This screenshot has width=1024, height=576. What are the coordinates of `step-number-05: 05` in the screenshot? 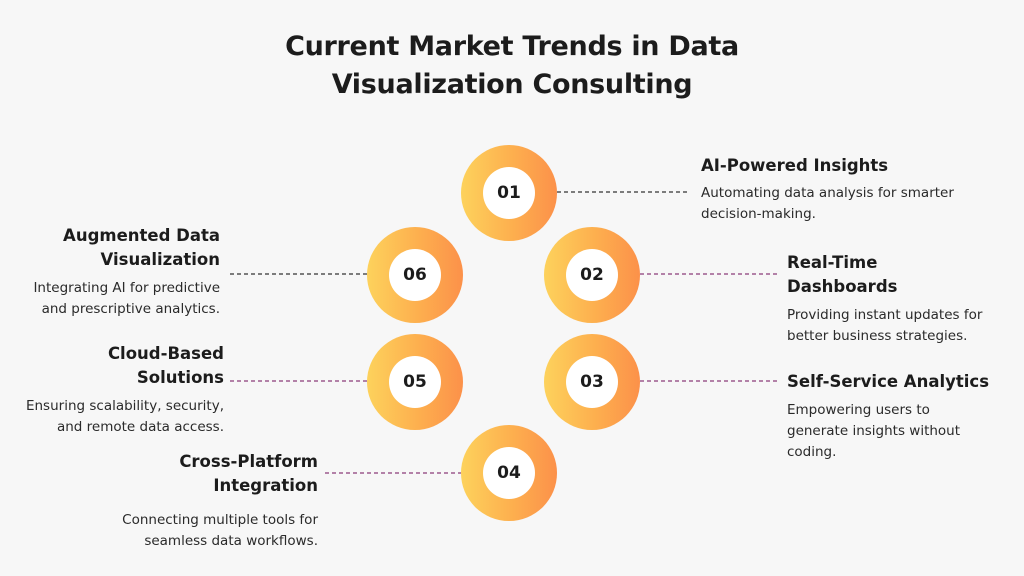 It's located at (415, 382).